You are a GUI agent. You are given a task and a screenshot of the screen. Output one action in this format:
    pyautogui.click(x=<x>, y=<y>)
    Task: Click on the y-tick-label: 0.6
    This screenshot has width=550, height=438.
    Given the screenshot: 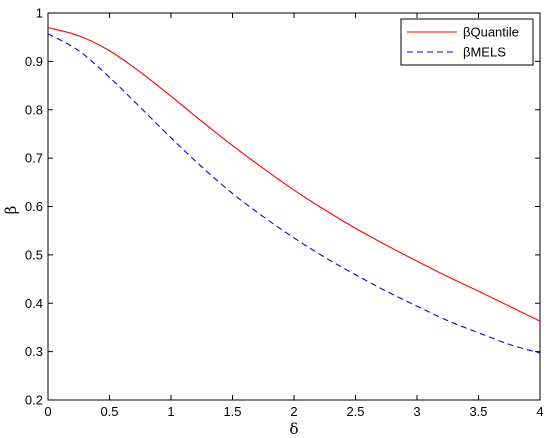 What is the action you would take?
    pyautogui.click(x=34, y=206)
    